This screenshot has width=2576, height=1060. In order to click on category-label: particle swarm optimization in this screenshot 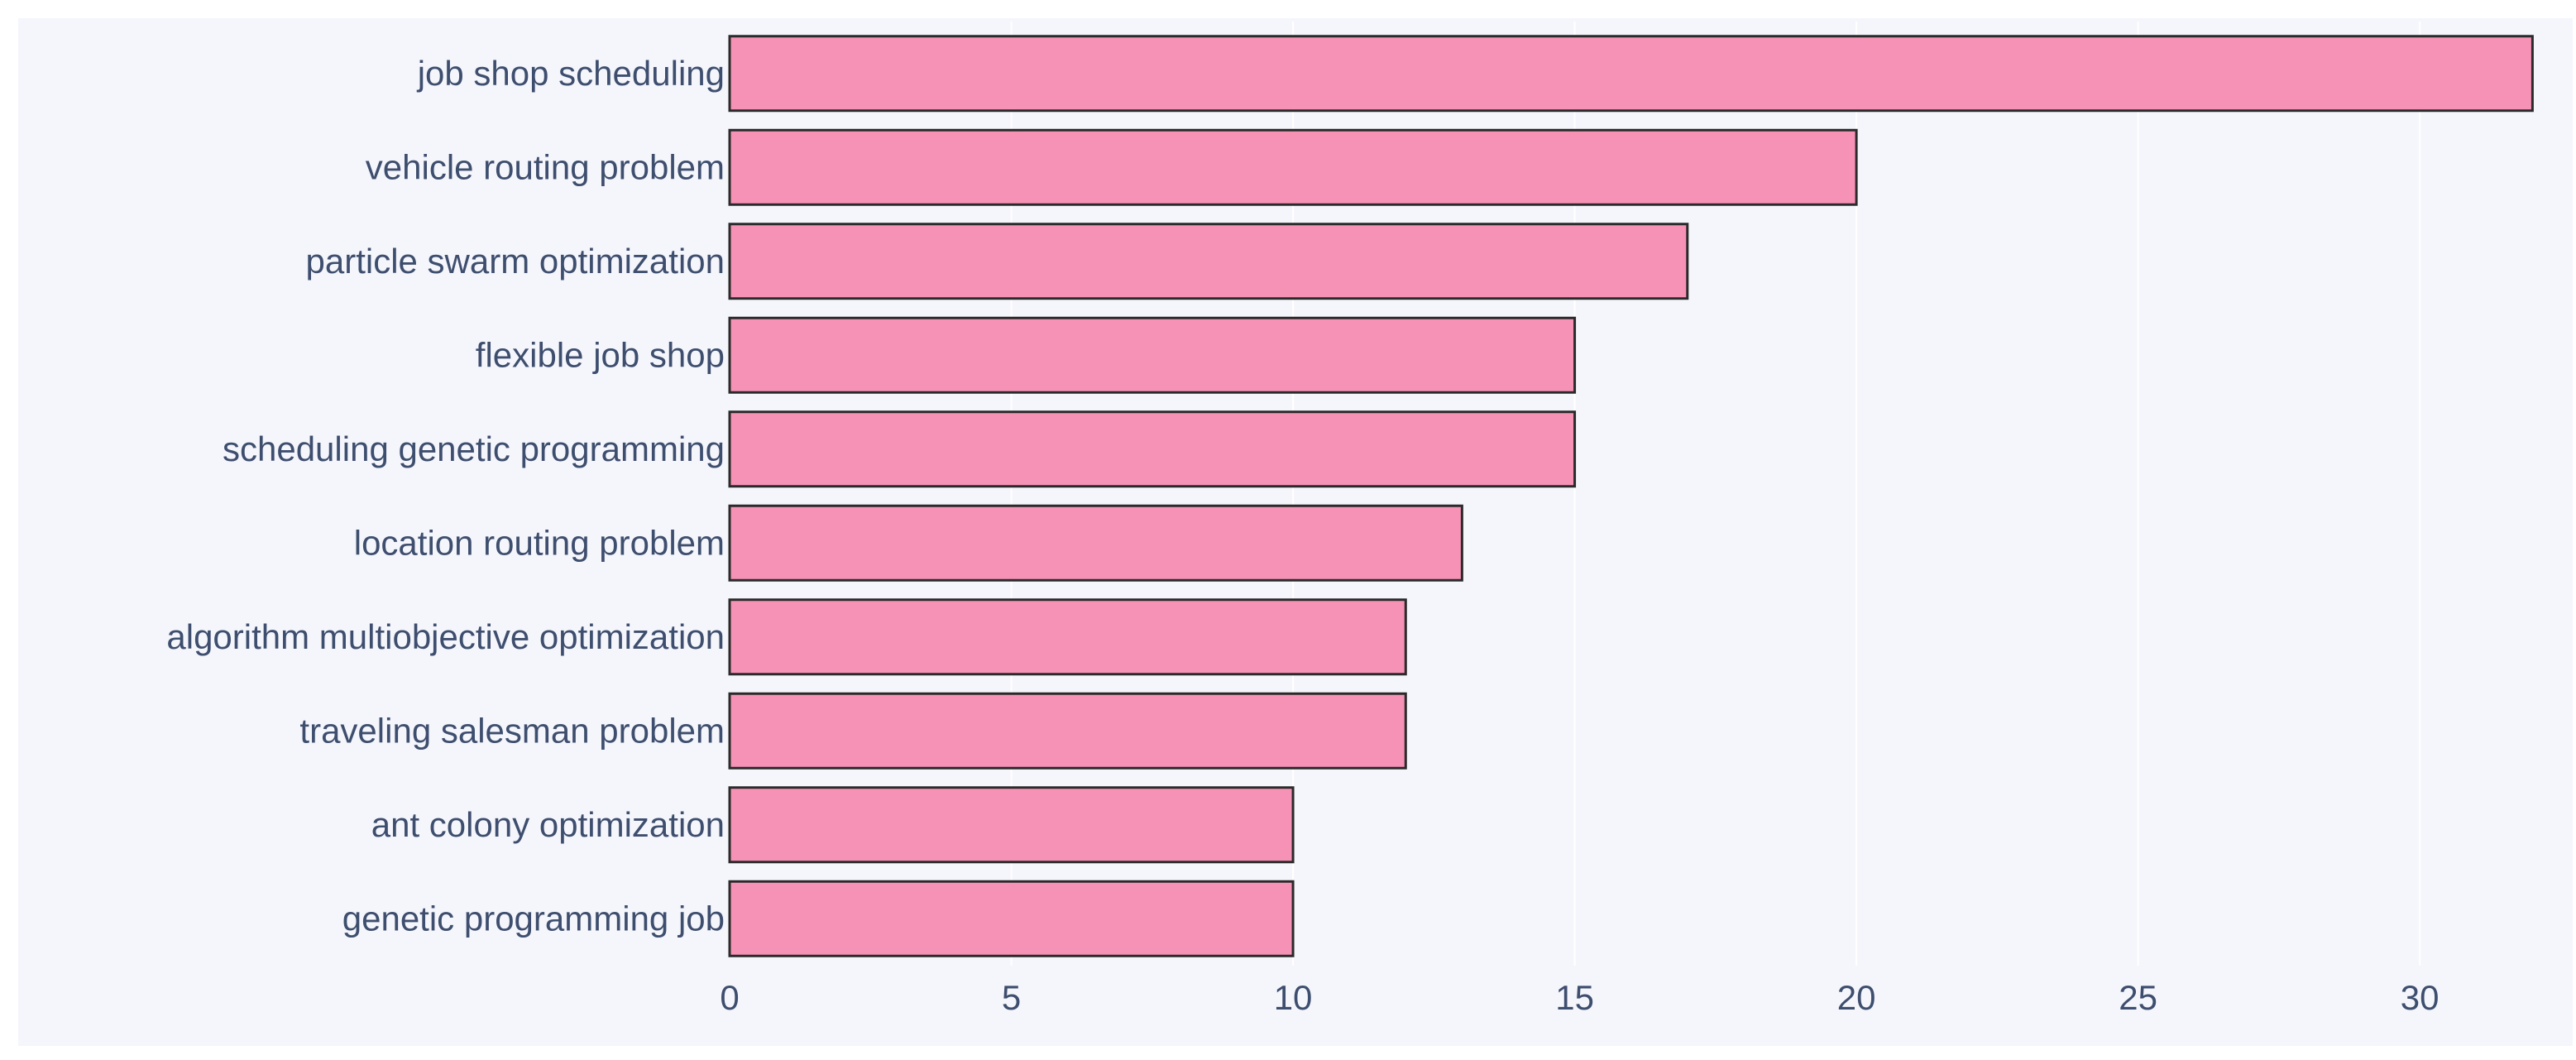, I will do `click(515, 261)`.